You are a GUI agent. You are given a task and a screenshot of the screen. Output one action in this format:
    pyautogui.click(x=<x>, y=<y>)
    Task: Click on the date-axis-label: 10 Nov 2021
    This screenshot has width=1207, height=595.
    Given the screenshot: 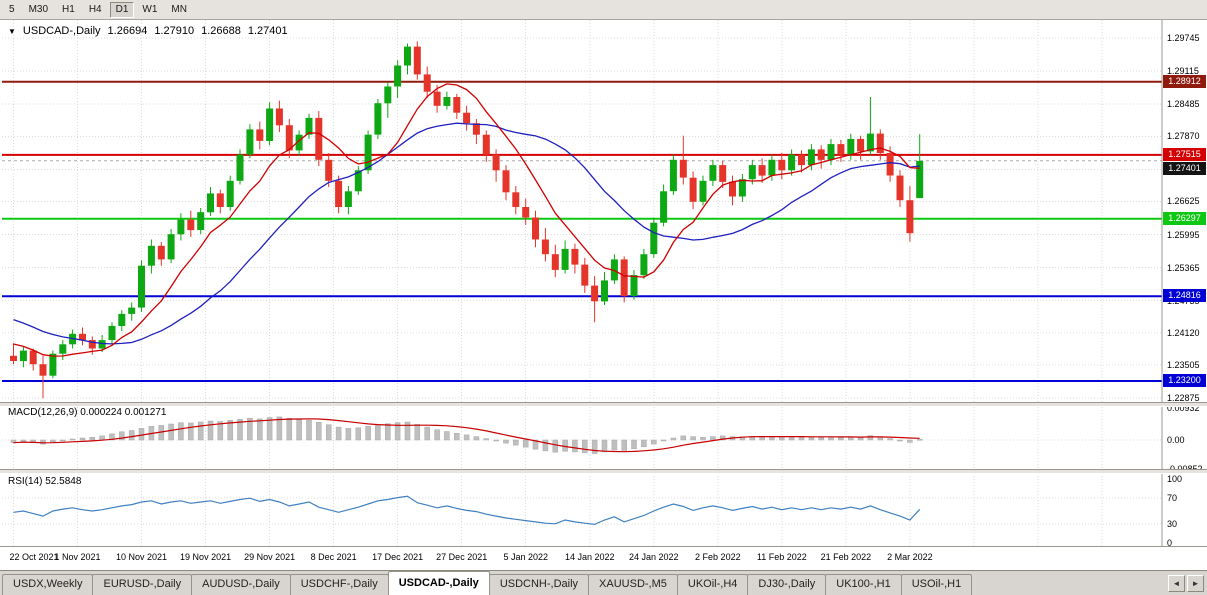 What is the action you would take?
    pyautogui.click(x=142, y=557)
    